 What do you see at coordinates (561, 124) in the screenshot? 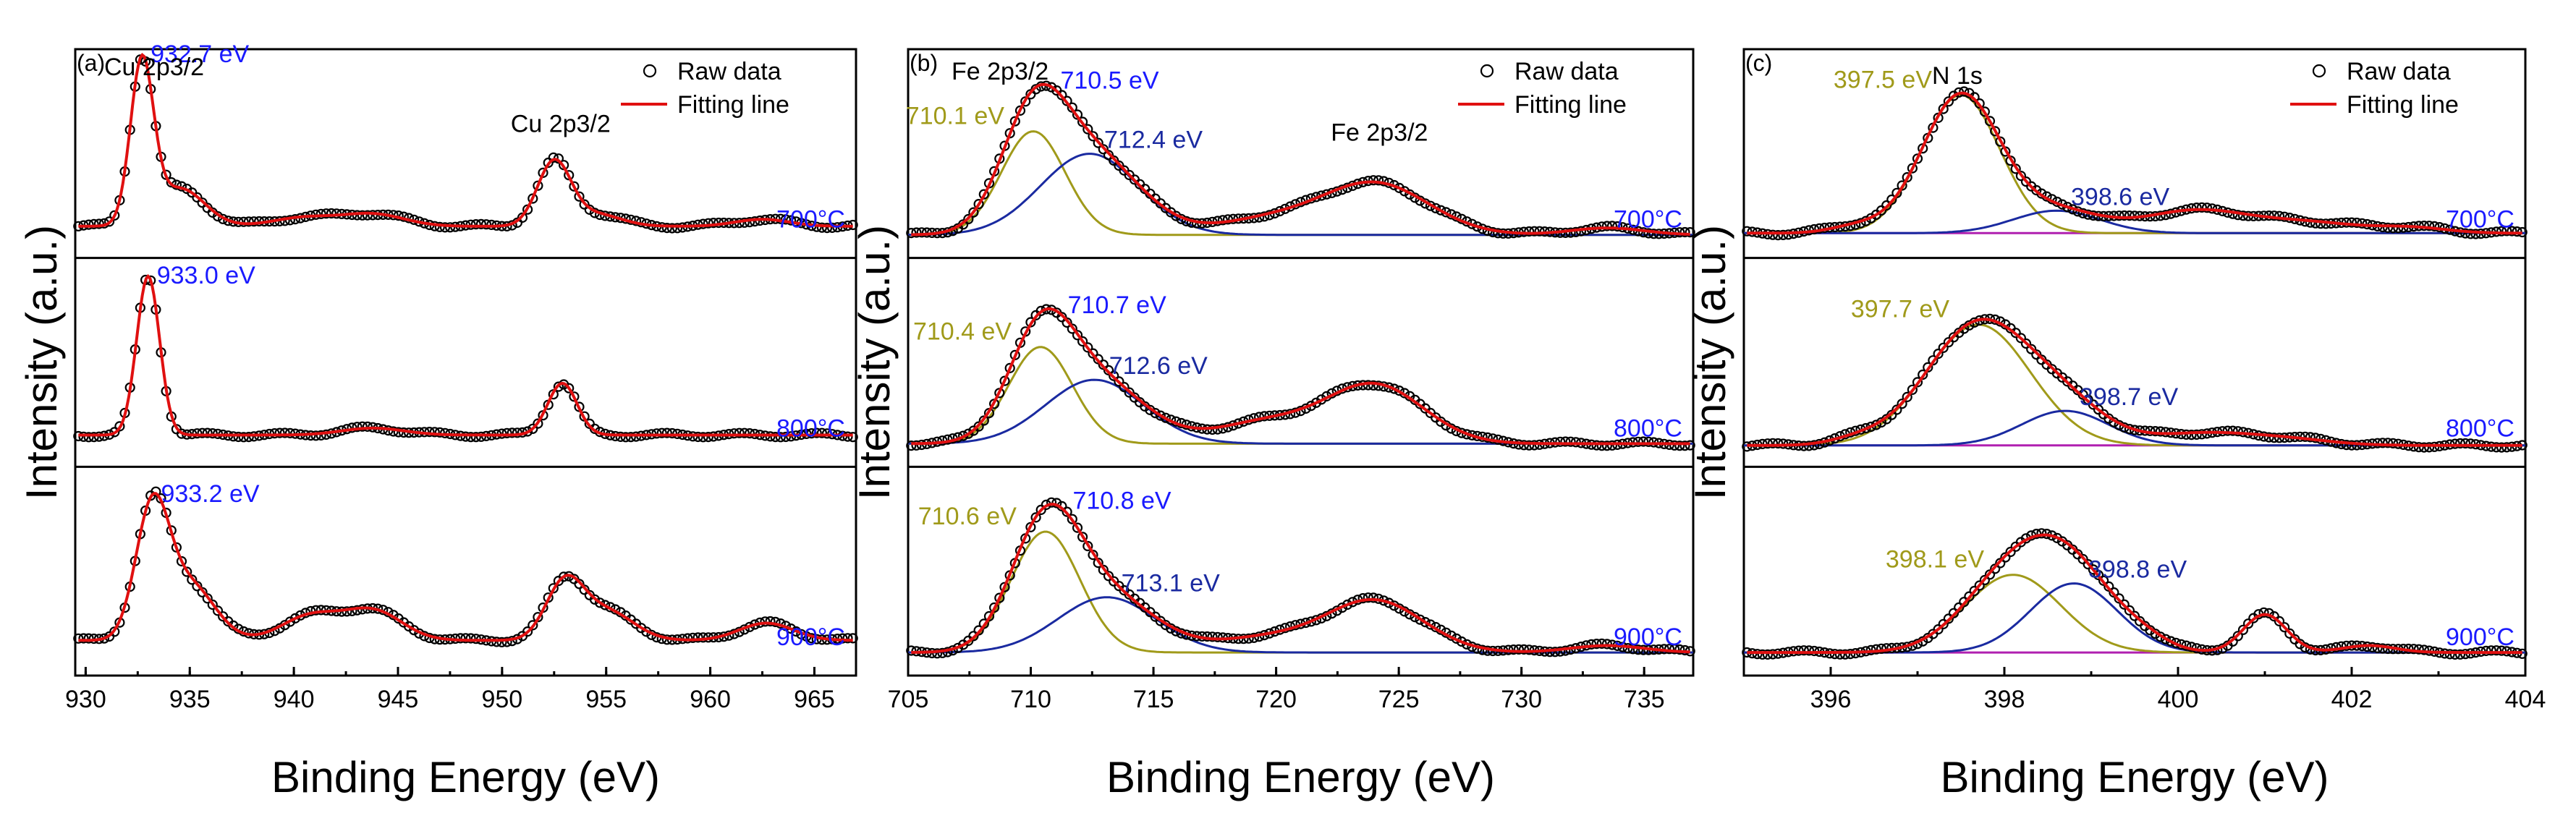
I see `secondary-peak-annotation: Cu 2p3/2` at bounding box center [561, 124].